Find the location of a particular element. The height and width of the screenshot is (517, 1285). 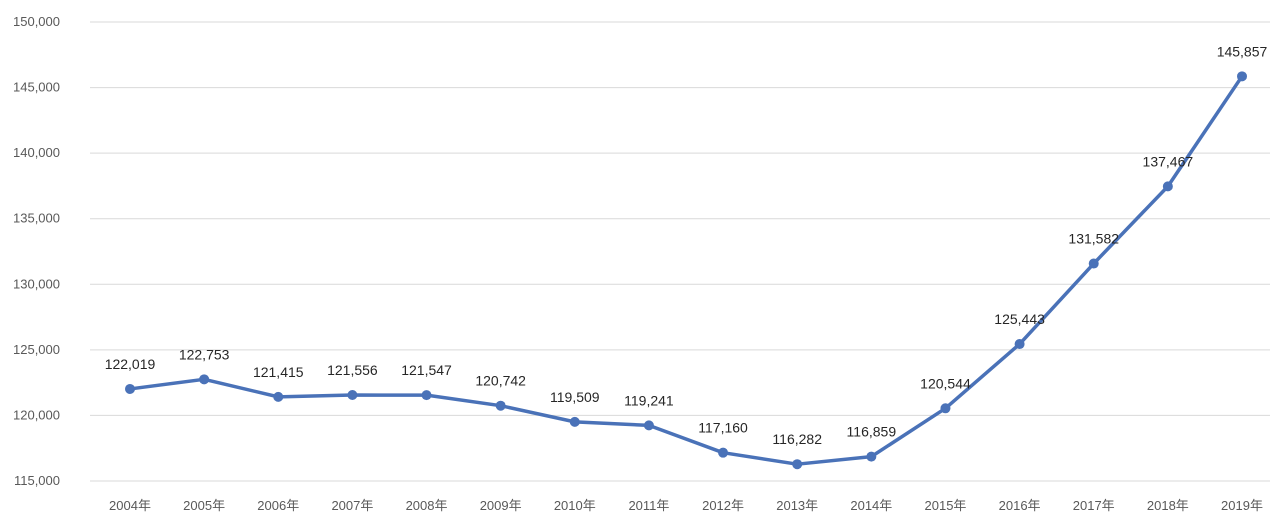

data-label: 120,742 is located at coordinates (500, 381).